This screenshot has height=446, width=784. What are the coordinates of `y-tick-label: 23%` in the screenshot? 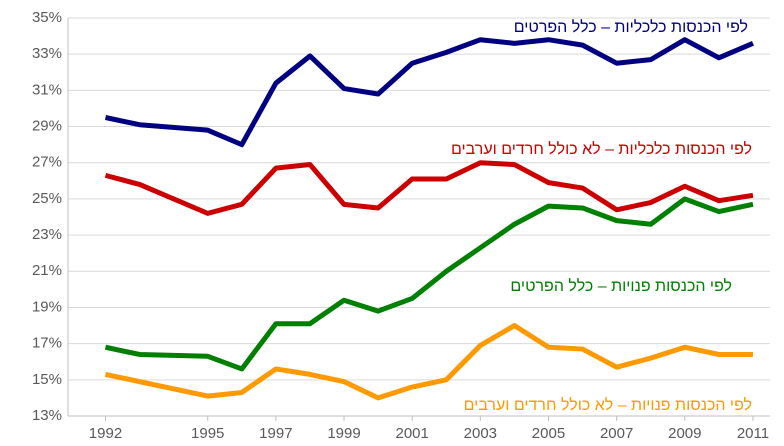 It's located at (47, 234).